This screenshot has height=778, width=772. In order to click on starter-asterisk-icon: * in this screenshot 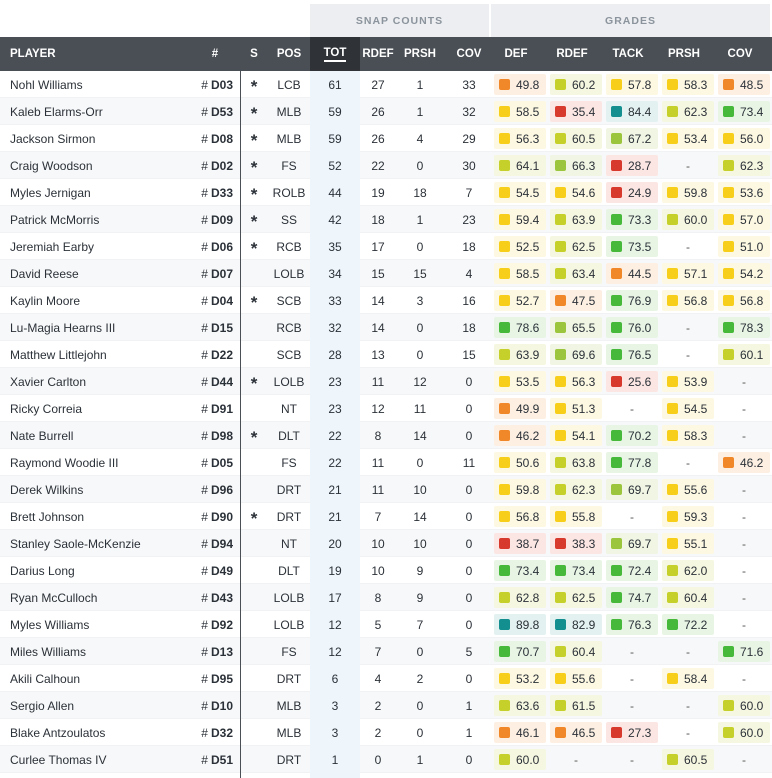, I will do `click(254, 113)`.